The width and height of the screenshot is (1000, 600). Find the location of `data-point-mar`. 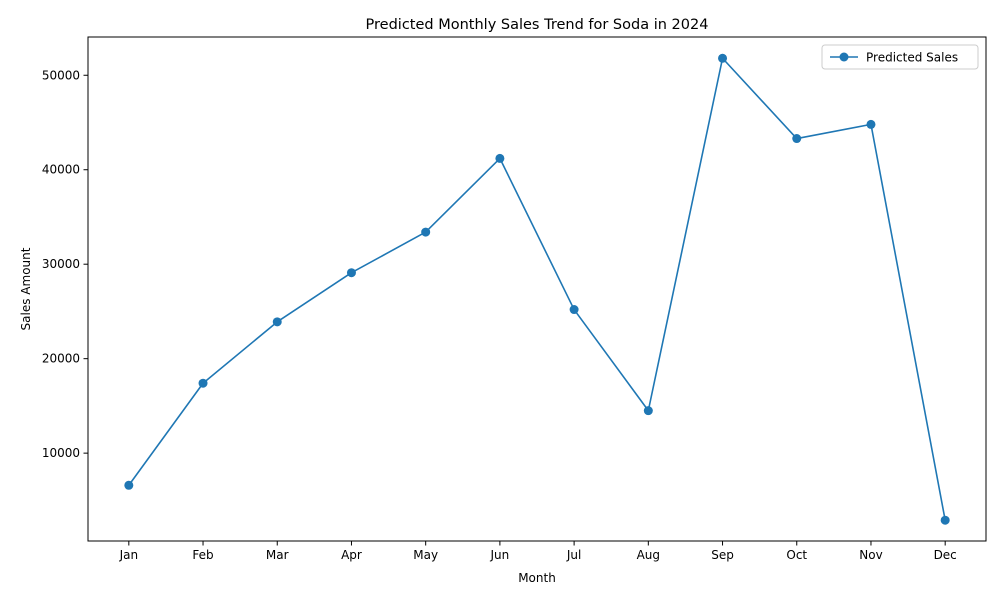

data-point-mar is located at coordinates (277, 322).